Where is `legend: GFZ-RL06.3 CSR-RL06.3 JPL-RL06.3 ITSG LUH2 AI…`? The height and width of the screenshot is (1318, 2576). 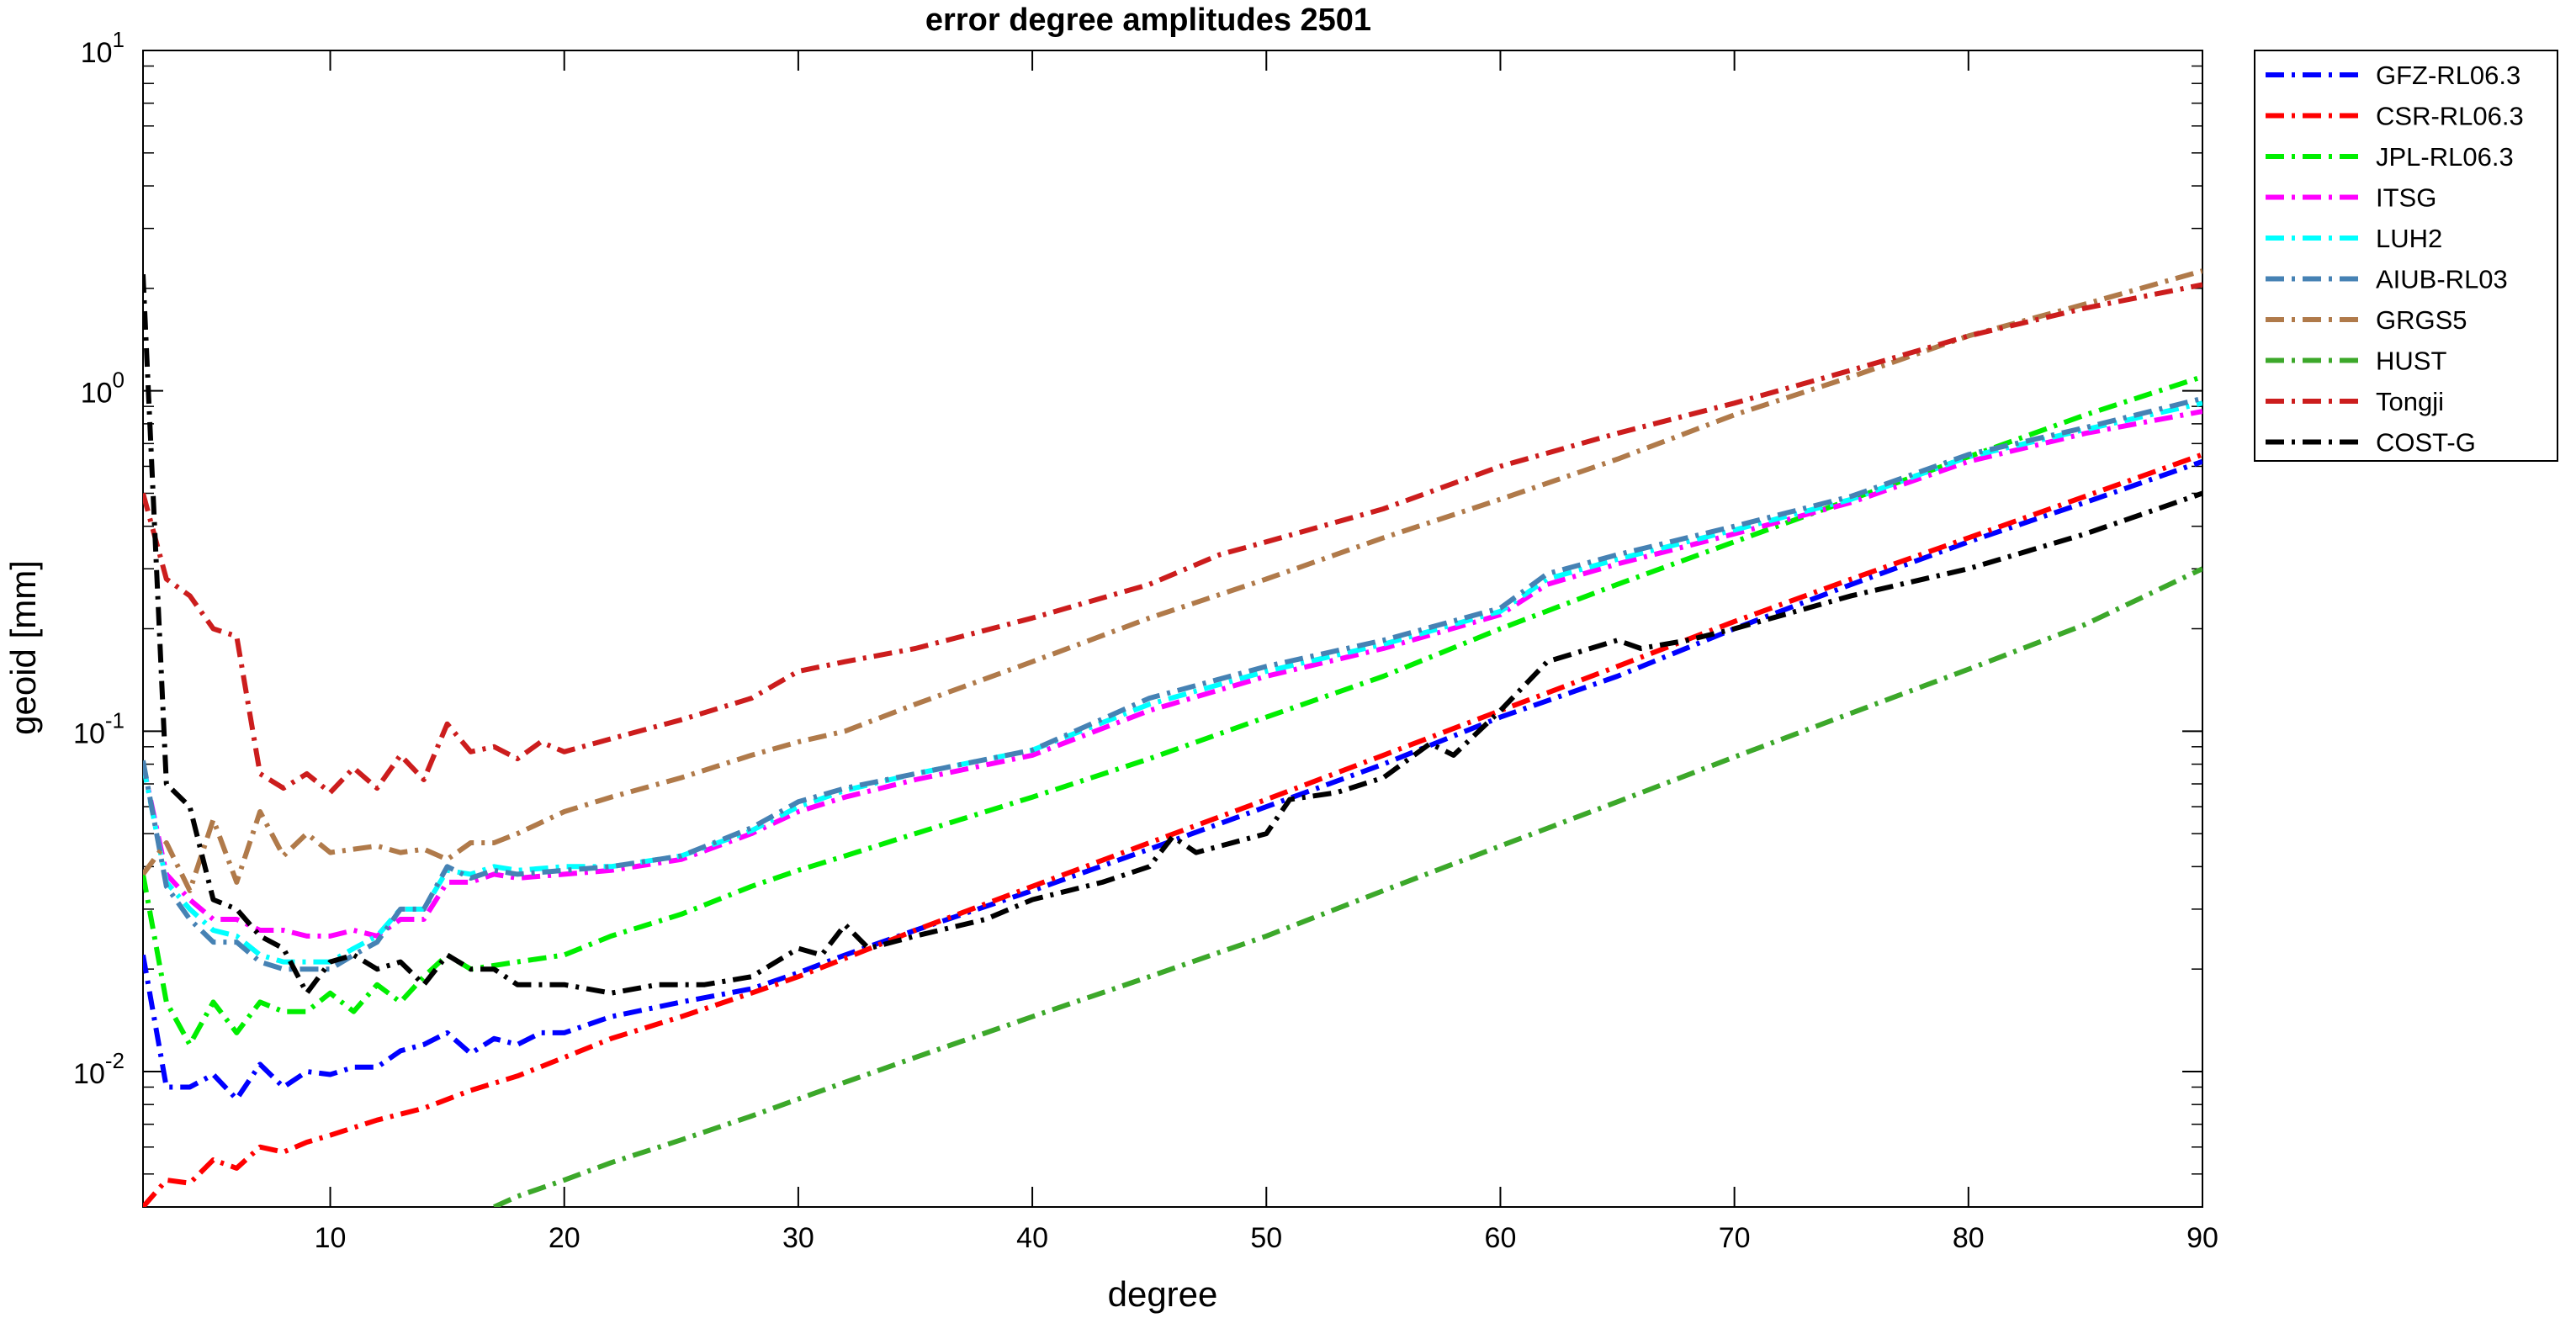 legend: GFZ-RL06.3 CSR-RL06.3 JPL-RL06.3 ITSG LUH2 AI… is located at coordinates (2406, 256).